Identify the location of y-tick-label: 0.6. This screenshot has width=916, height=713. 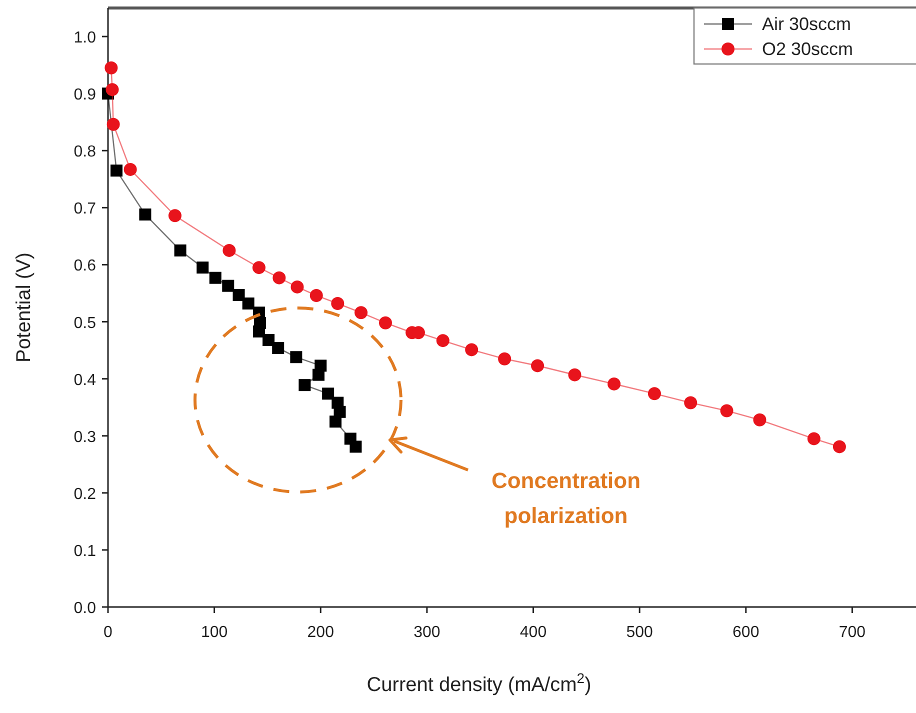
(85, 266).